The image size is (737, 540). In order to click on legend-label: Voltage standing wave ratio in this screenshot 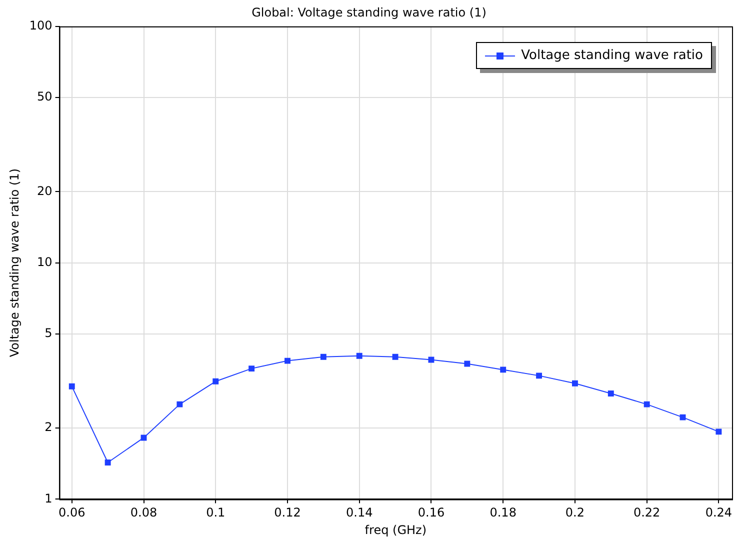, I will do `click(612, 56)`.